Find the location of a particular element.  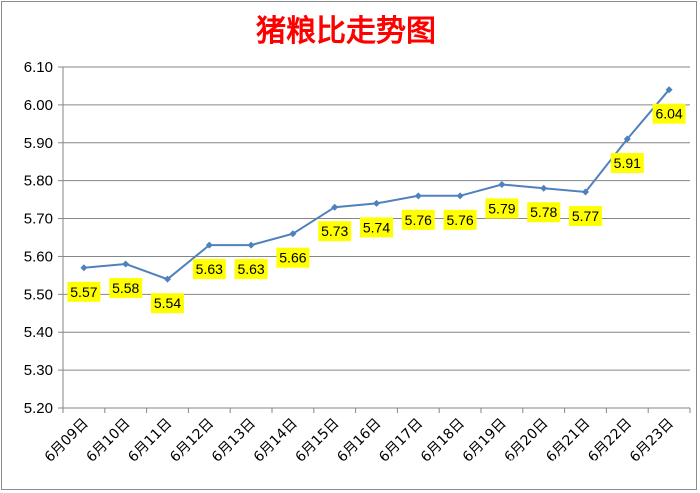

data-label: 5.73 is located at coordinates (335, 231).